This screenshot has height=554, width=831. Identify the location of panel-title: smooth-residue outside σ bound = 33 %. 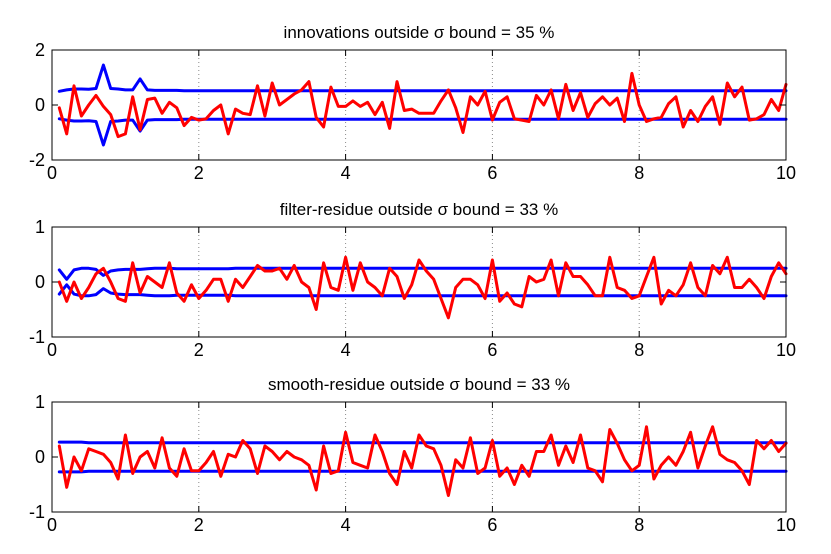
(419, 384).